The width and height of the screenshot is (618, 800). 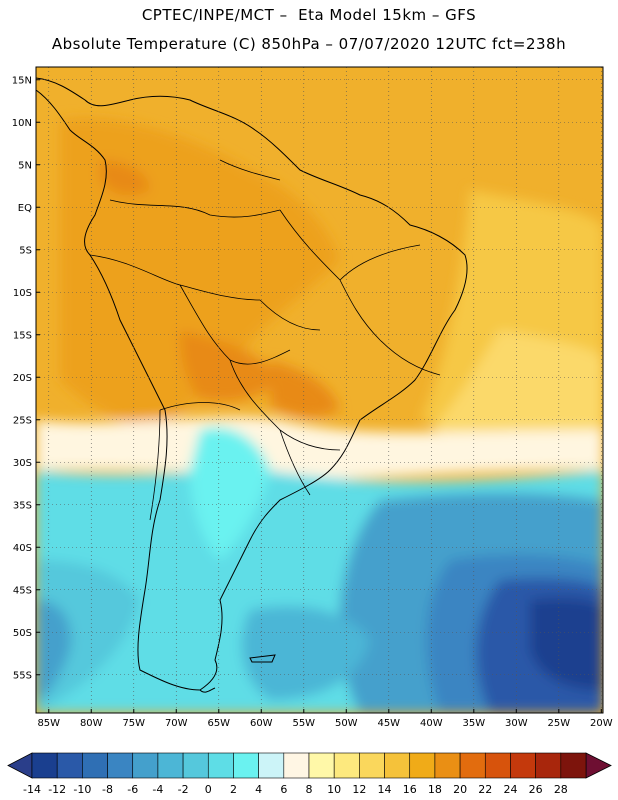 I want to click on colorbar, so click(x=309, y=765).